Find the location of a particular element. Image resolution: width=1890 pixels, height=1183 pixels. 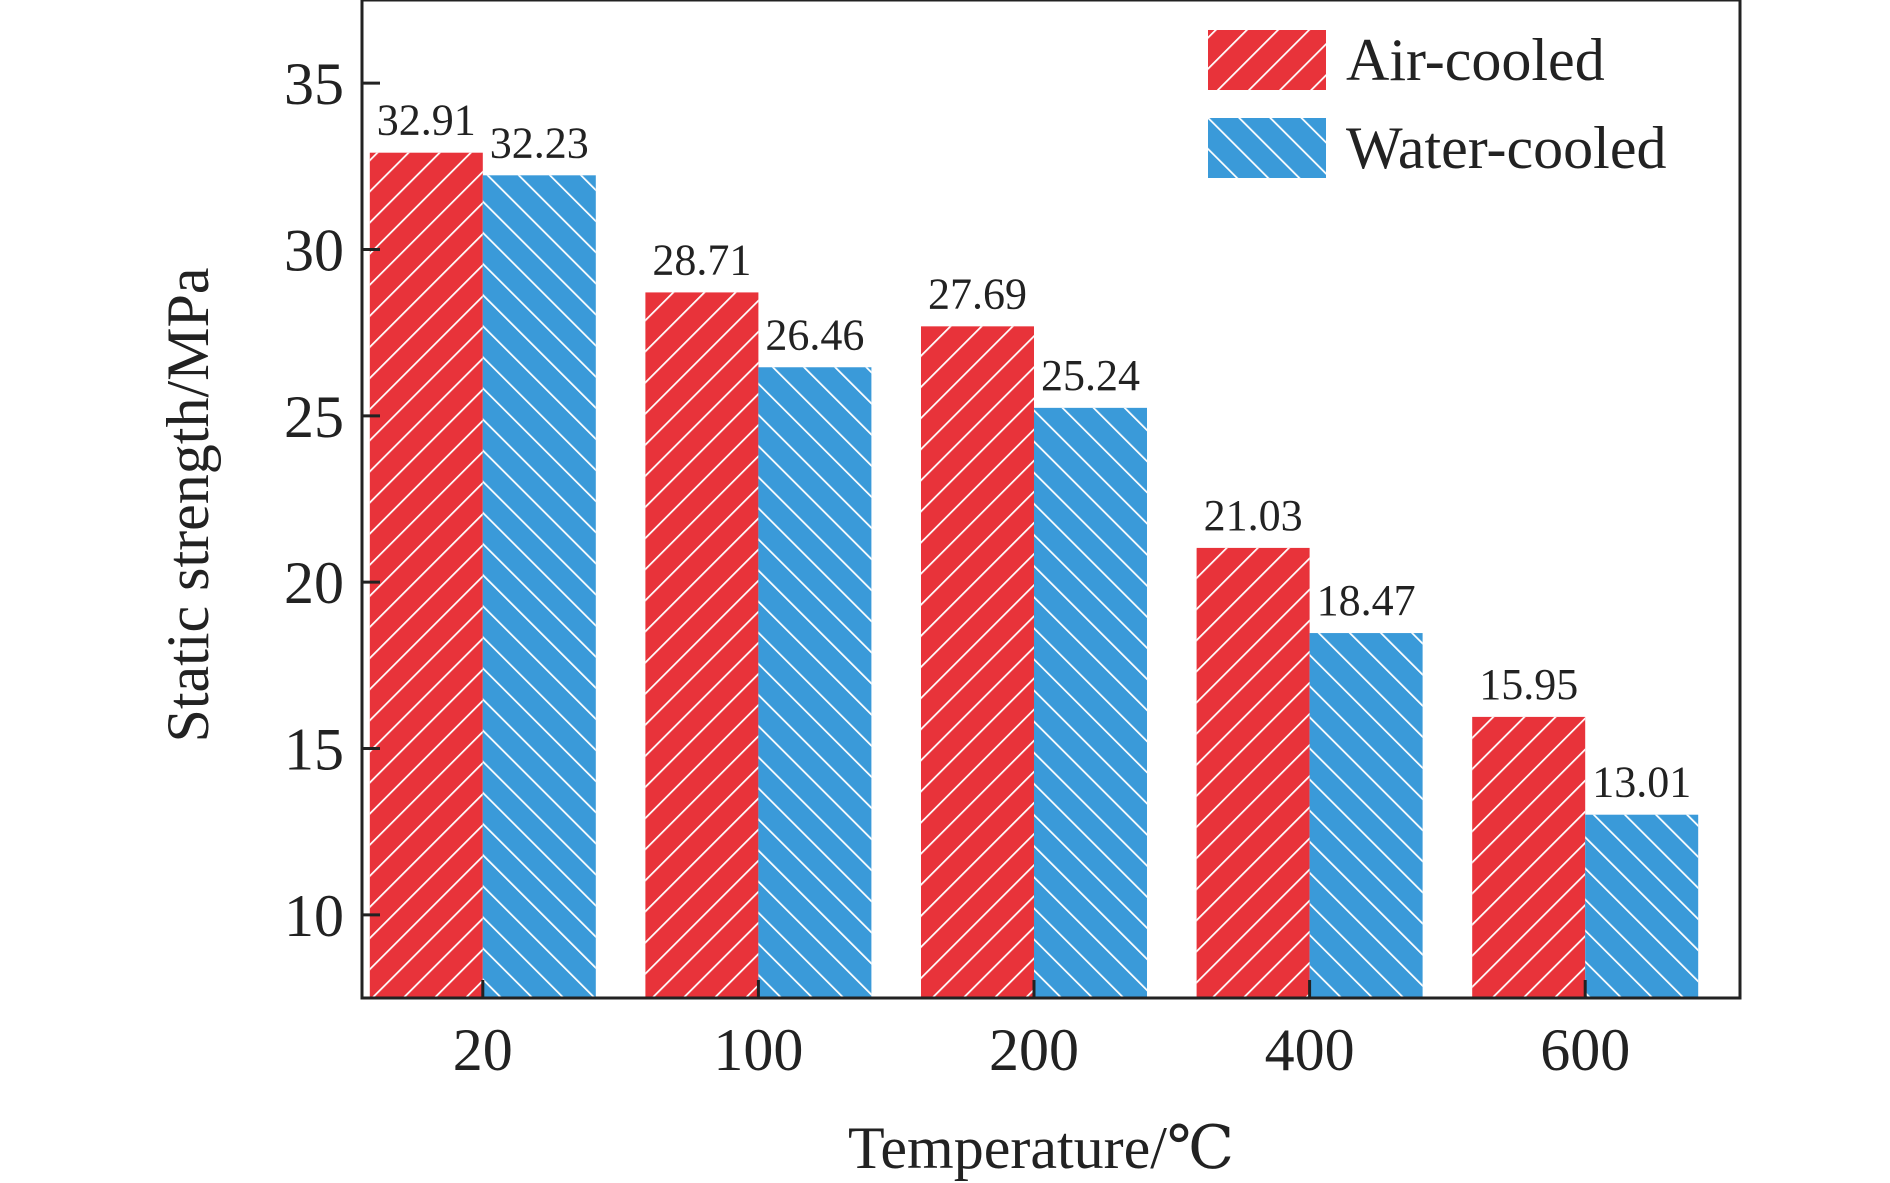

x-tick-label: 200 is located at coordinates (1034, 1050).